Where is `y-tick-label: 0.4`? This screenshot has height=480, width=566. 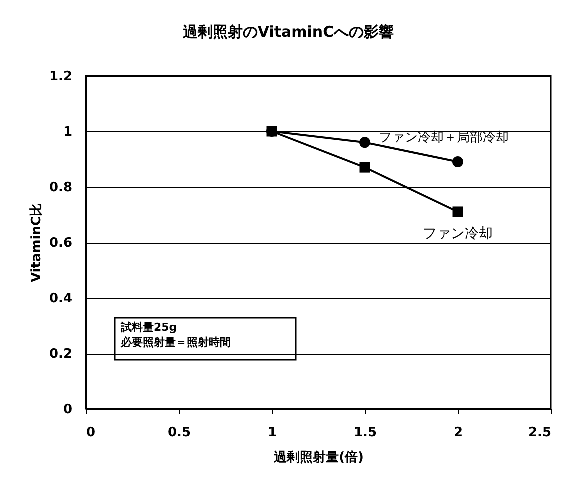 y-tick-label: 0.4 is located at coordinates (60, 299).